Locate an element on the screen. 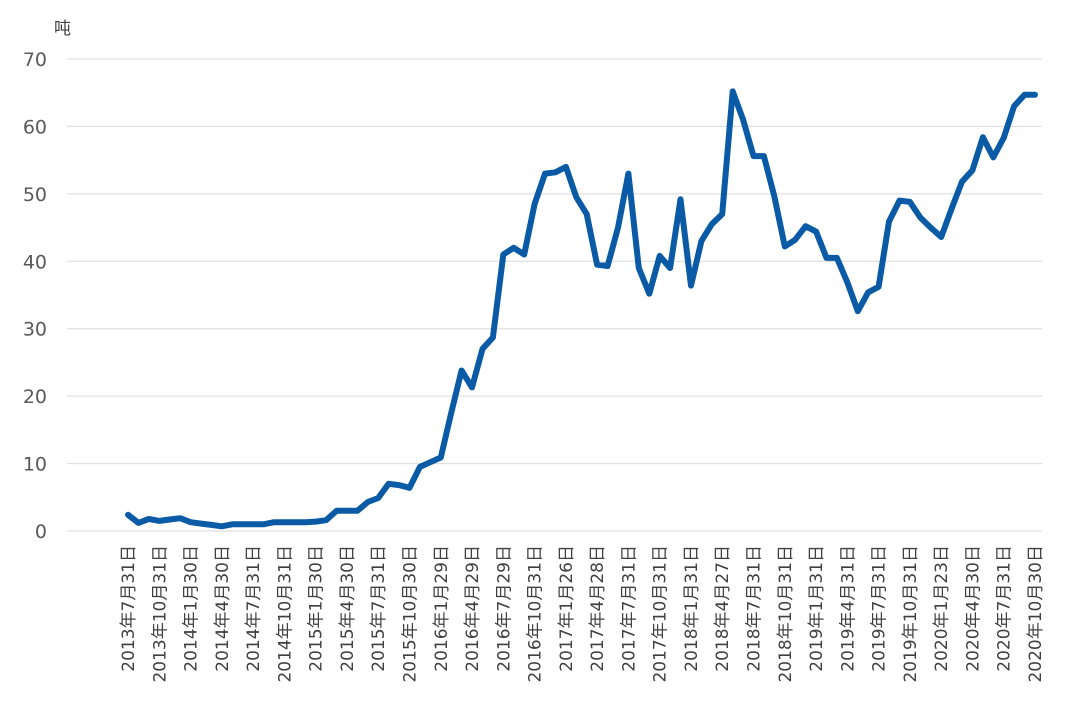  x-tick-label: 2019年1月31日 is located at coordinates (817, 608).